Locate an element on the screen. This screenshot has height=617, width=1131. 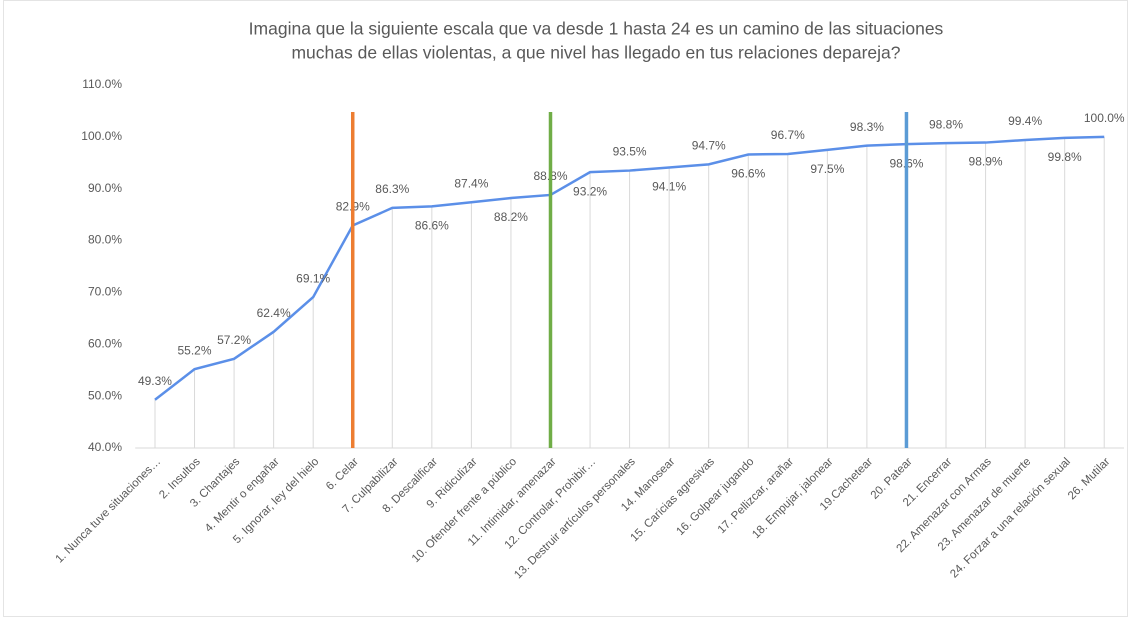
data-label: 49.3% is located at coordinates (155, 381).